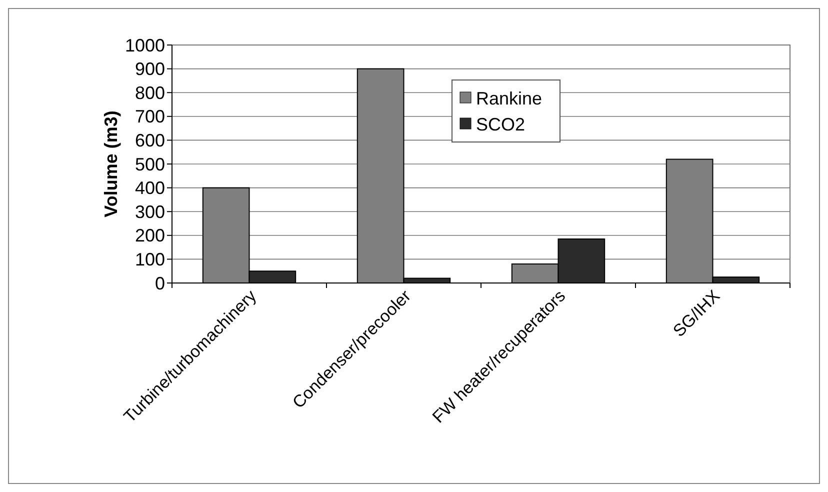 Image resolution: width=828 pixels, height=492 pixels. I want to click on y-tick-label: 800, so click(149, 92).